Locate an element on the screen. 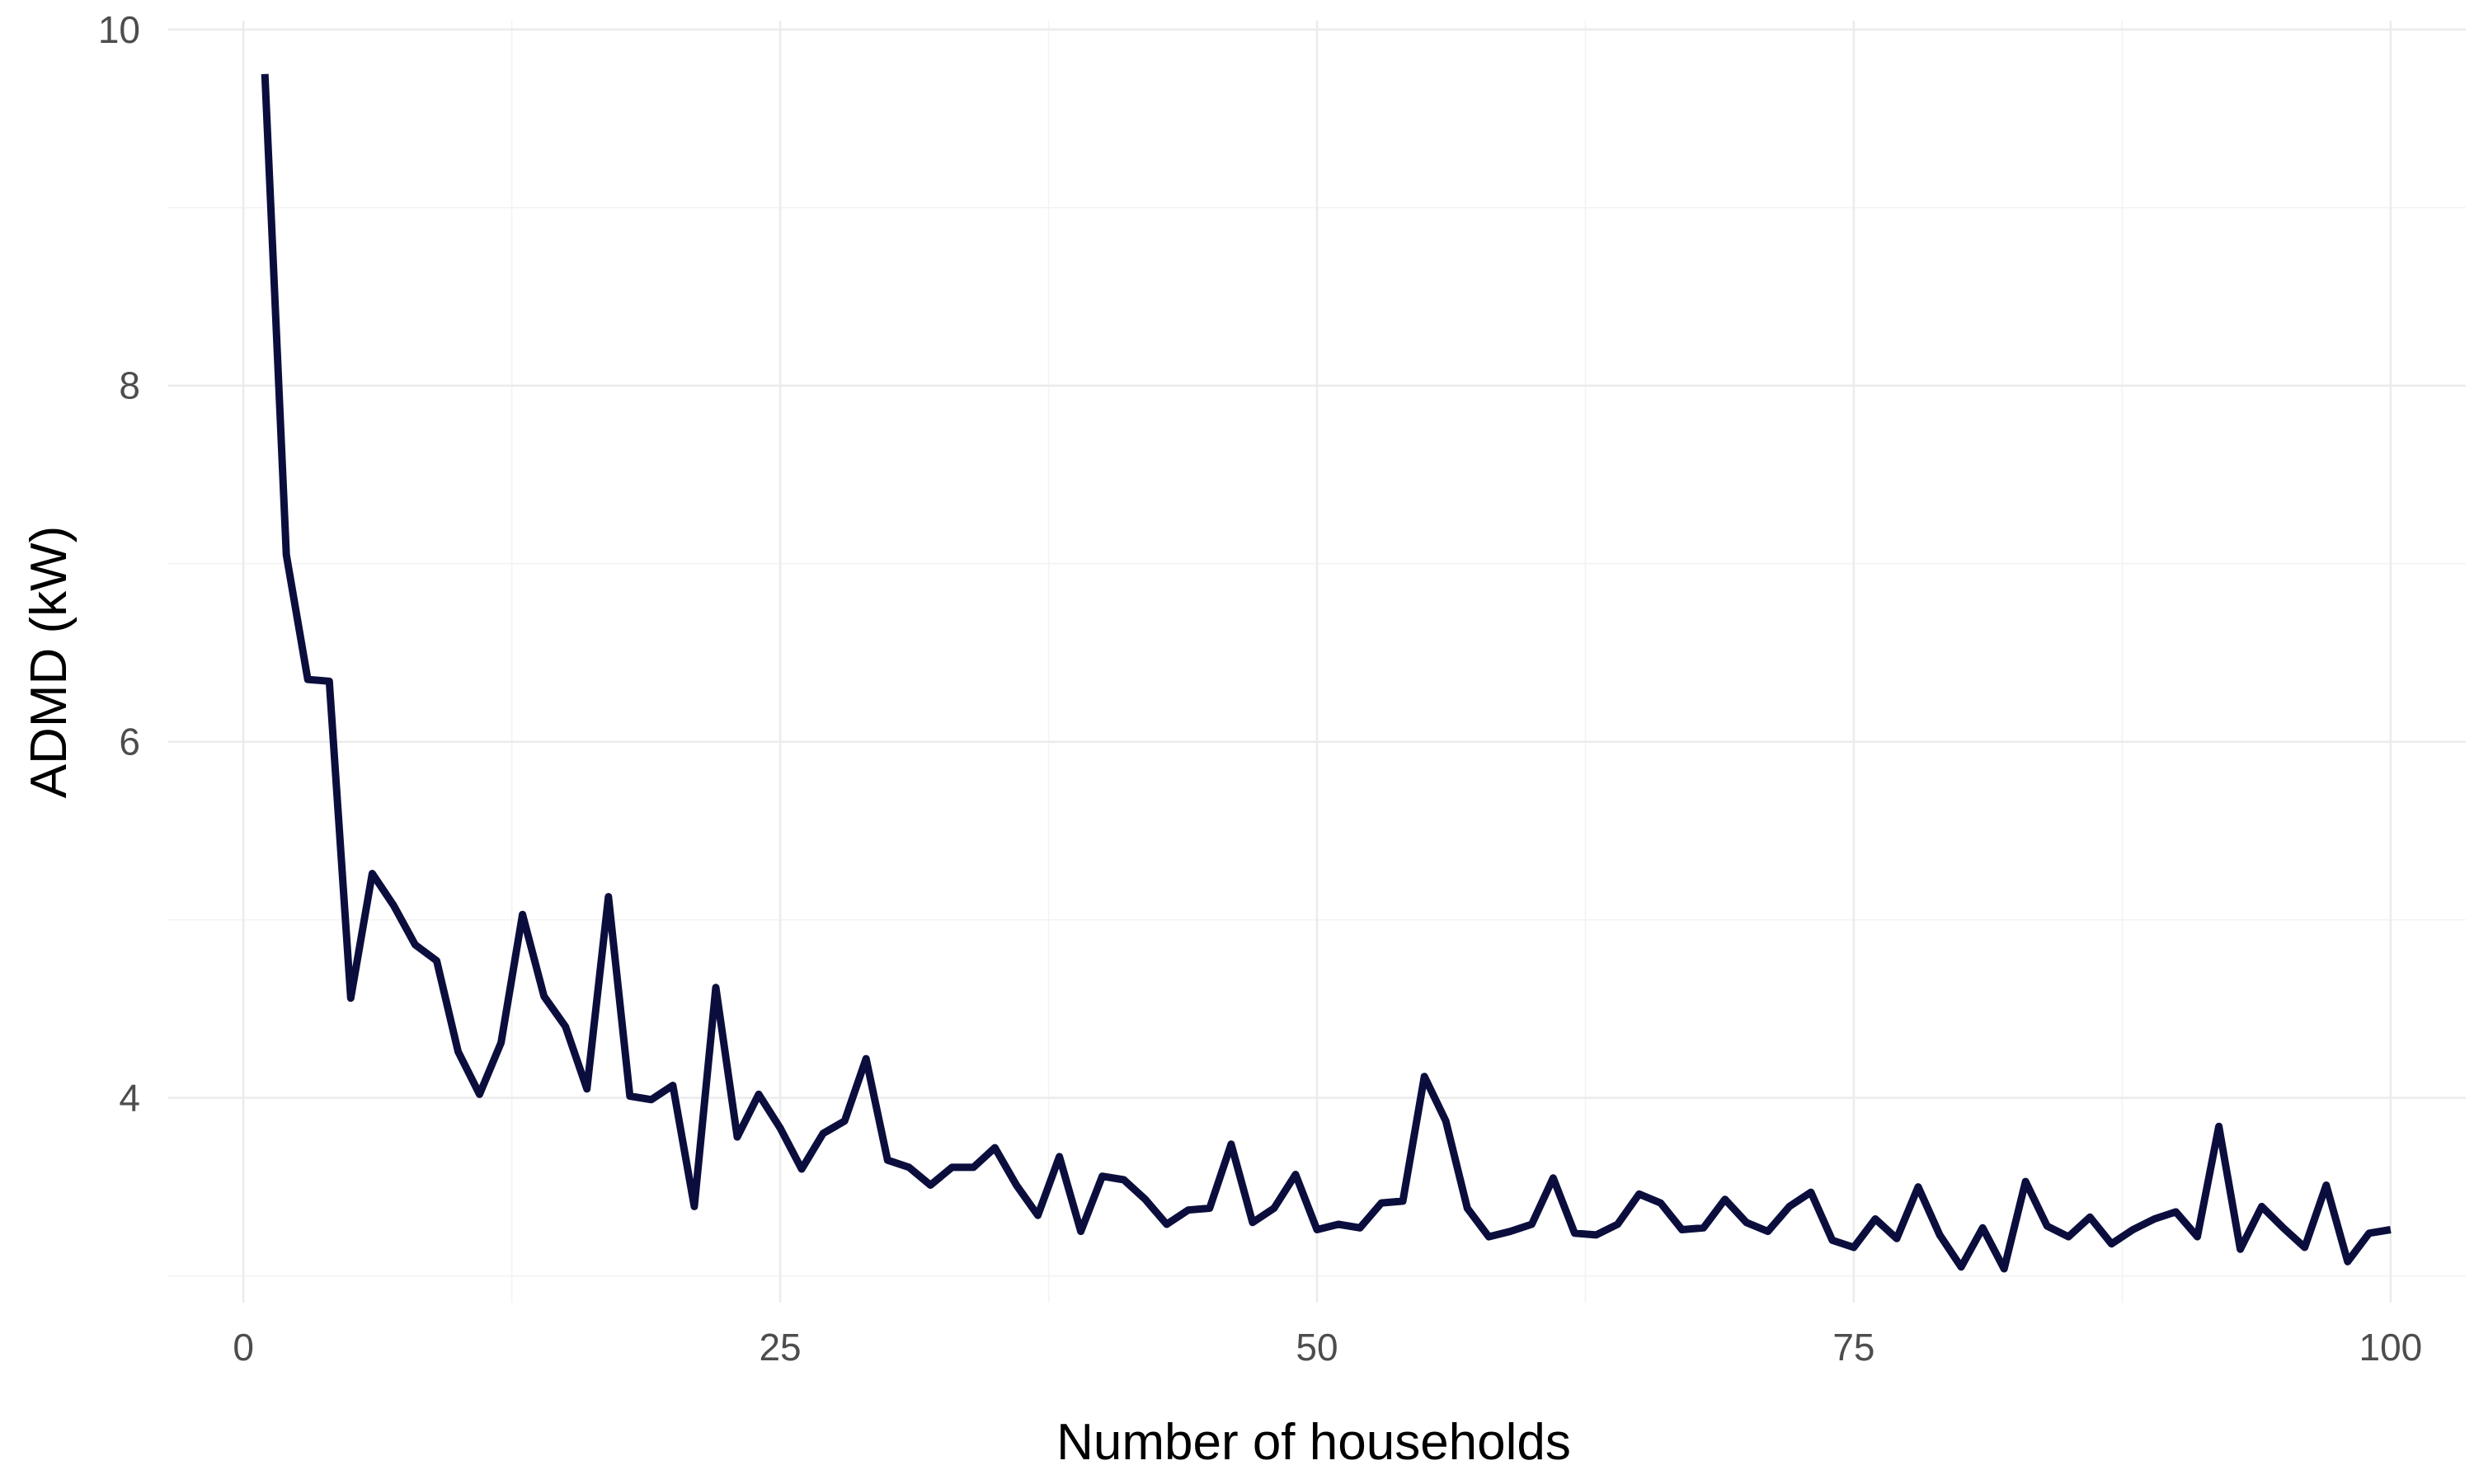  x-axis-title: Number of households is located at coordinates (1313, 1442).